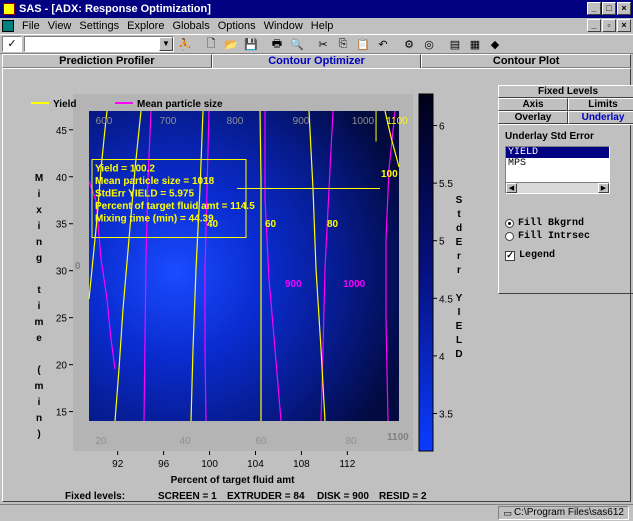  What do you see at coordinates (213, 224) in the screenshot?
I see `yield-contour-label: 40` at bounding box center [213, 224].